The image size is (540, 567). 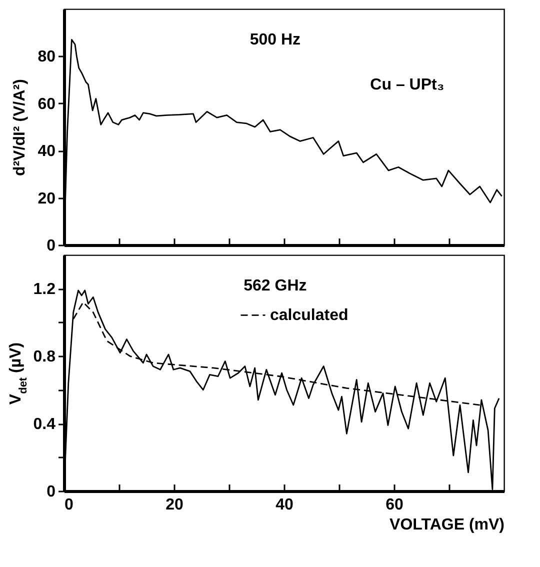 What do you see at coordinates (44, 425) in the screenshot?
I see `y-tick-label: 0.4` at bounding box center [44, 425].